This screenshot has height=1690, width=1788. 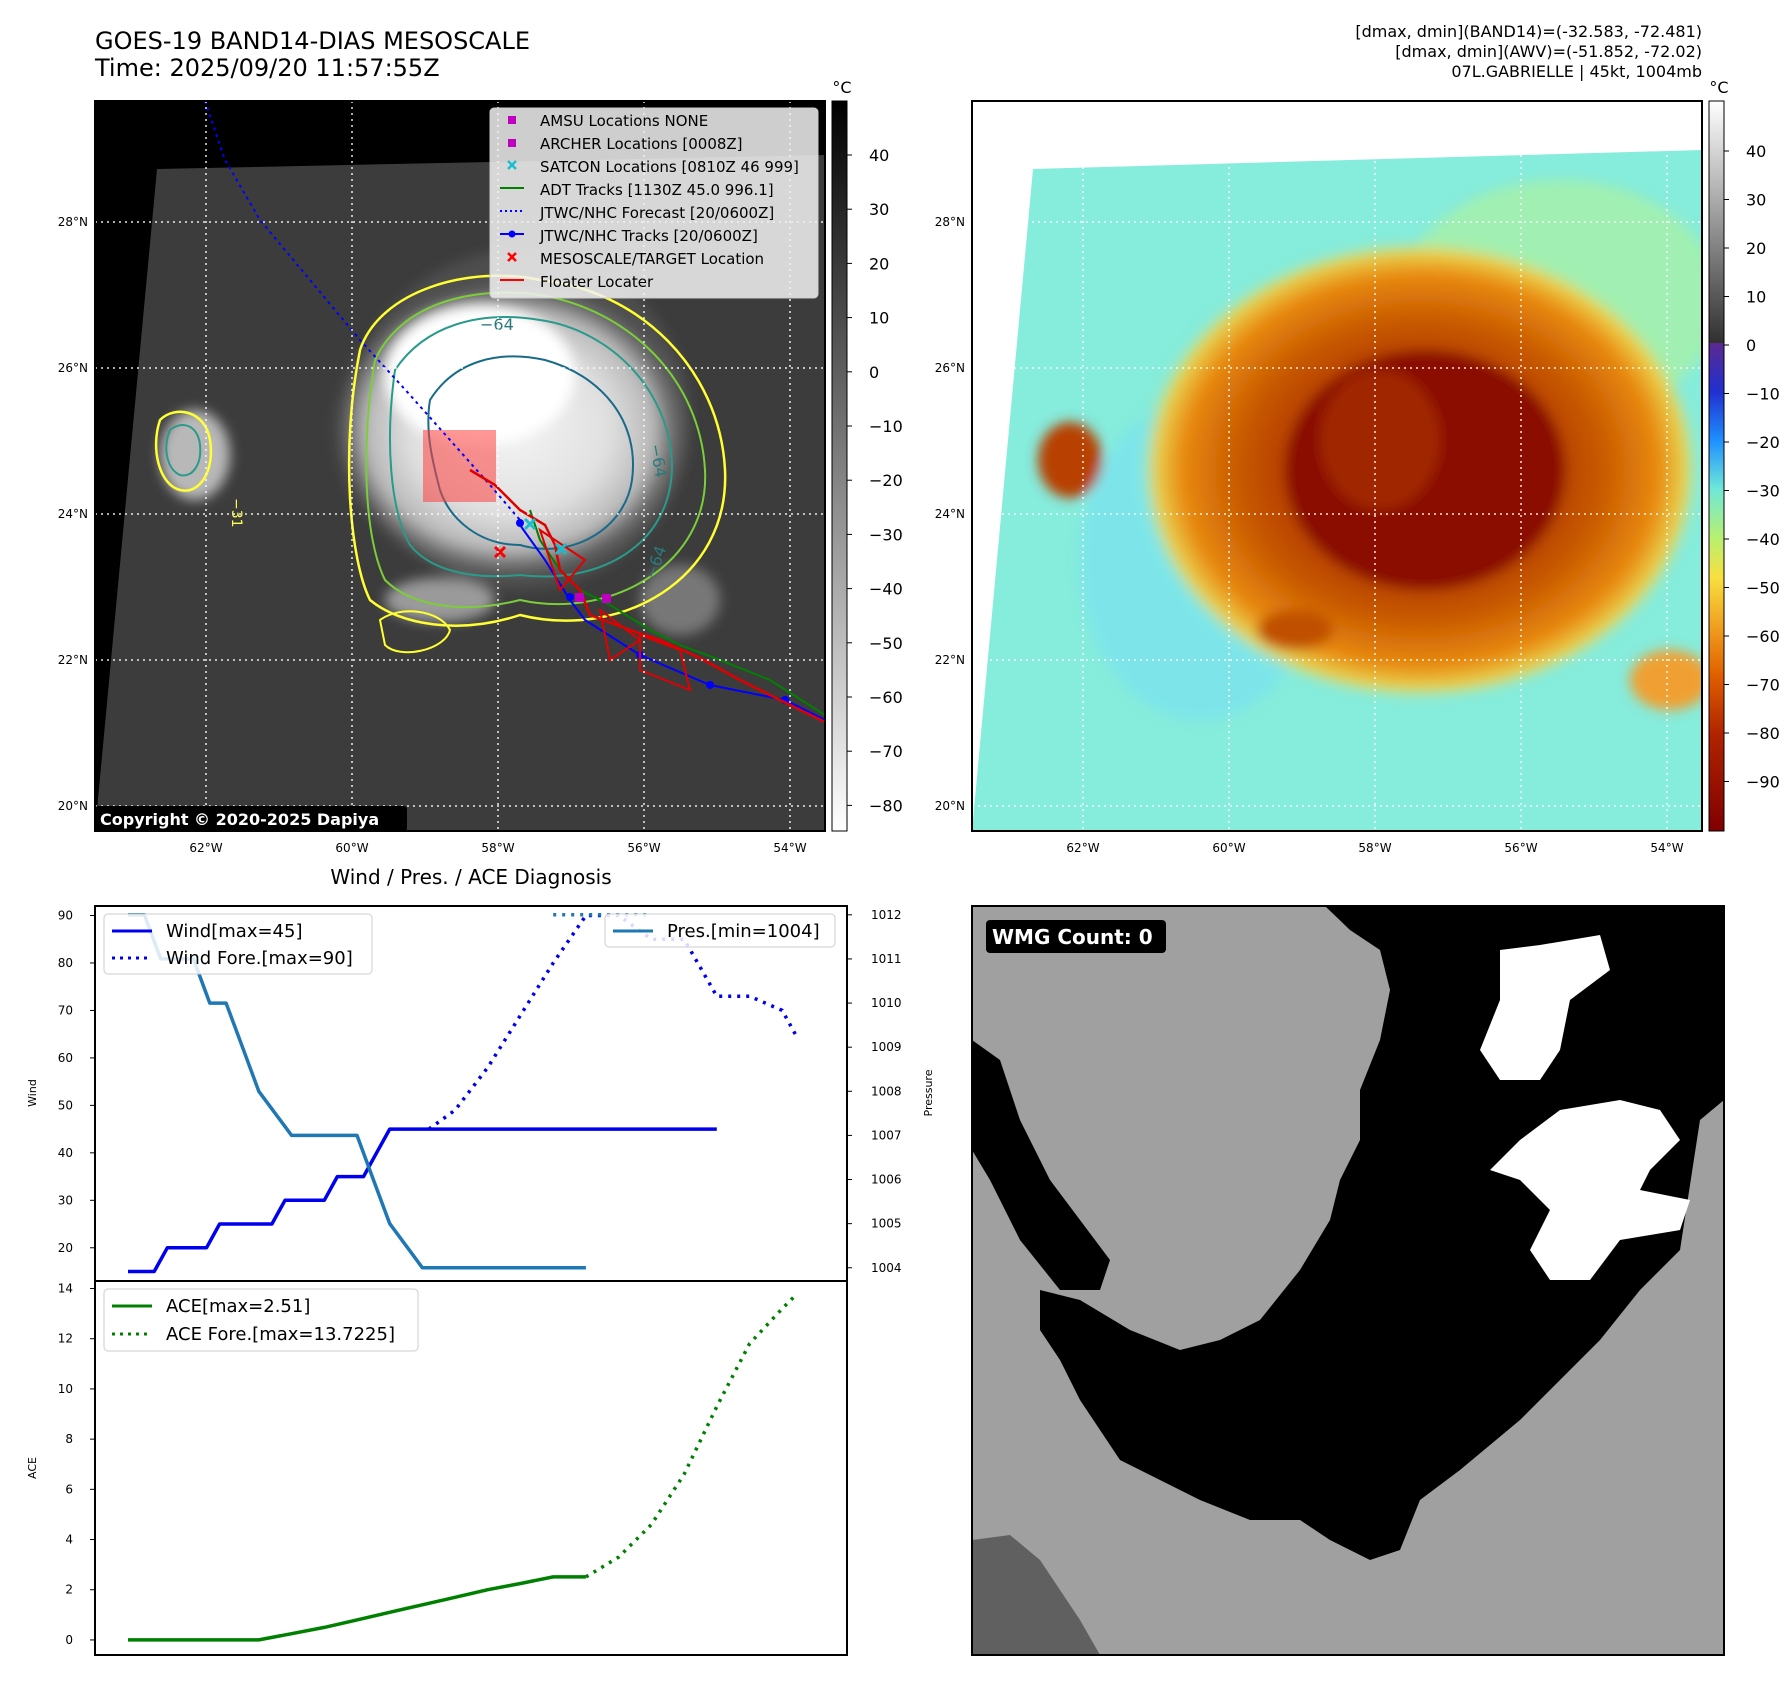 I want to click on ace-tick-label: 2, so click(x=69, y=1590).